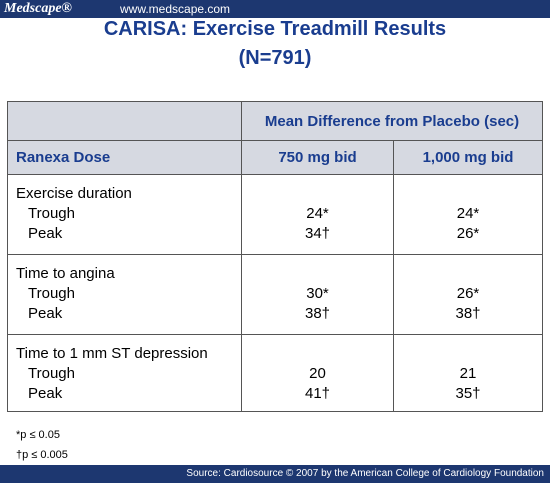 The height and width of the screenshot is (483, 550). Describe the element at coordinates (124, 214) in the screenshot. I see `label-cell: Exercise duration Trough Peak` at that location.